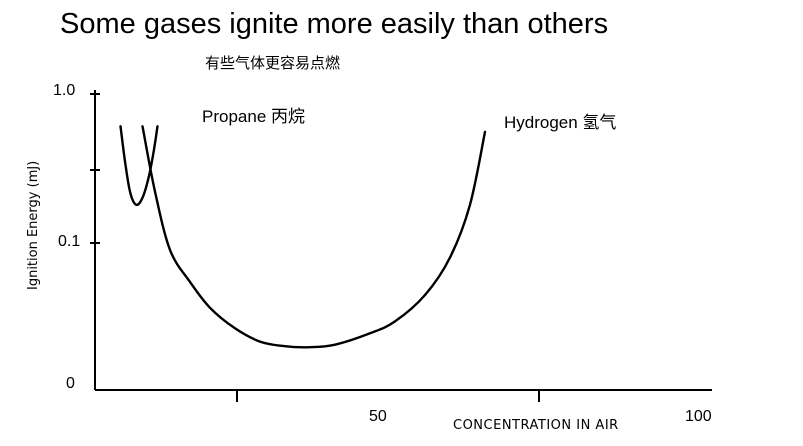 Image resolution: width=803 pixels, height=446 pixels. Describe the element at coordinates (536, 425) in the screenshot. I see `x-axis-label: CONCENTRATION IN AIR` at that location.